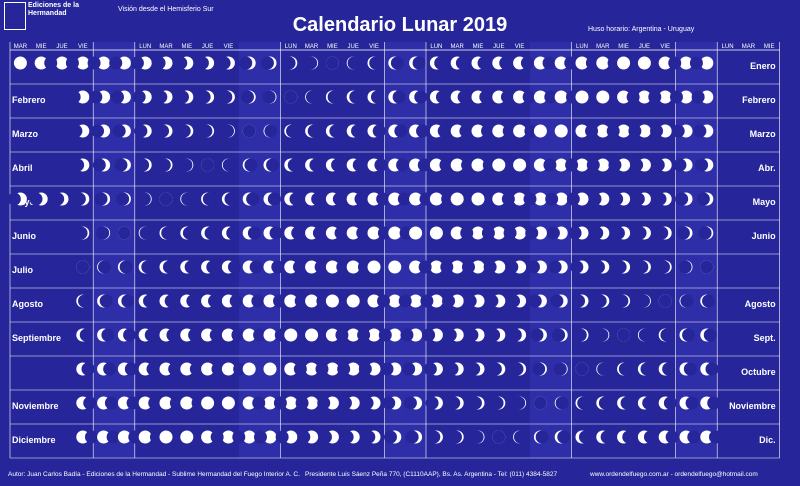 This screenshot has width=800, height=486. I want to click on month-label-left: Julio, so click(23, 270).